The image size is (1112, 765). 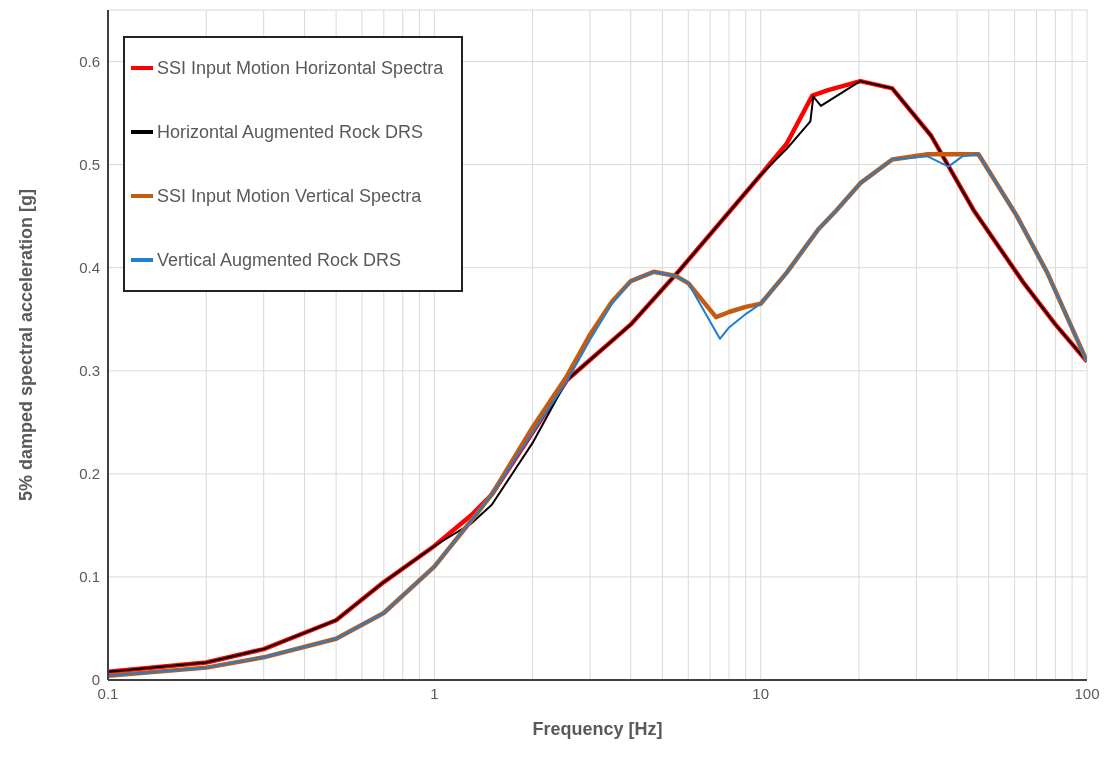 What do you see at coordinates (89, 164) in the screenshot?
I see `y-tick-label: 0.5` at bounding box center [89, 164].